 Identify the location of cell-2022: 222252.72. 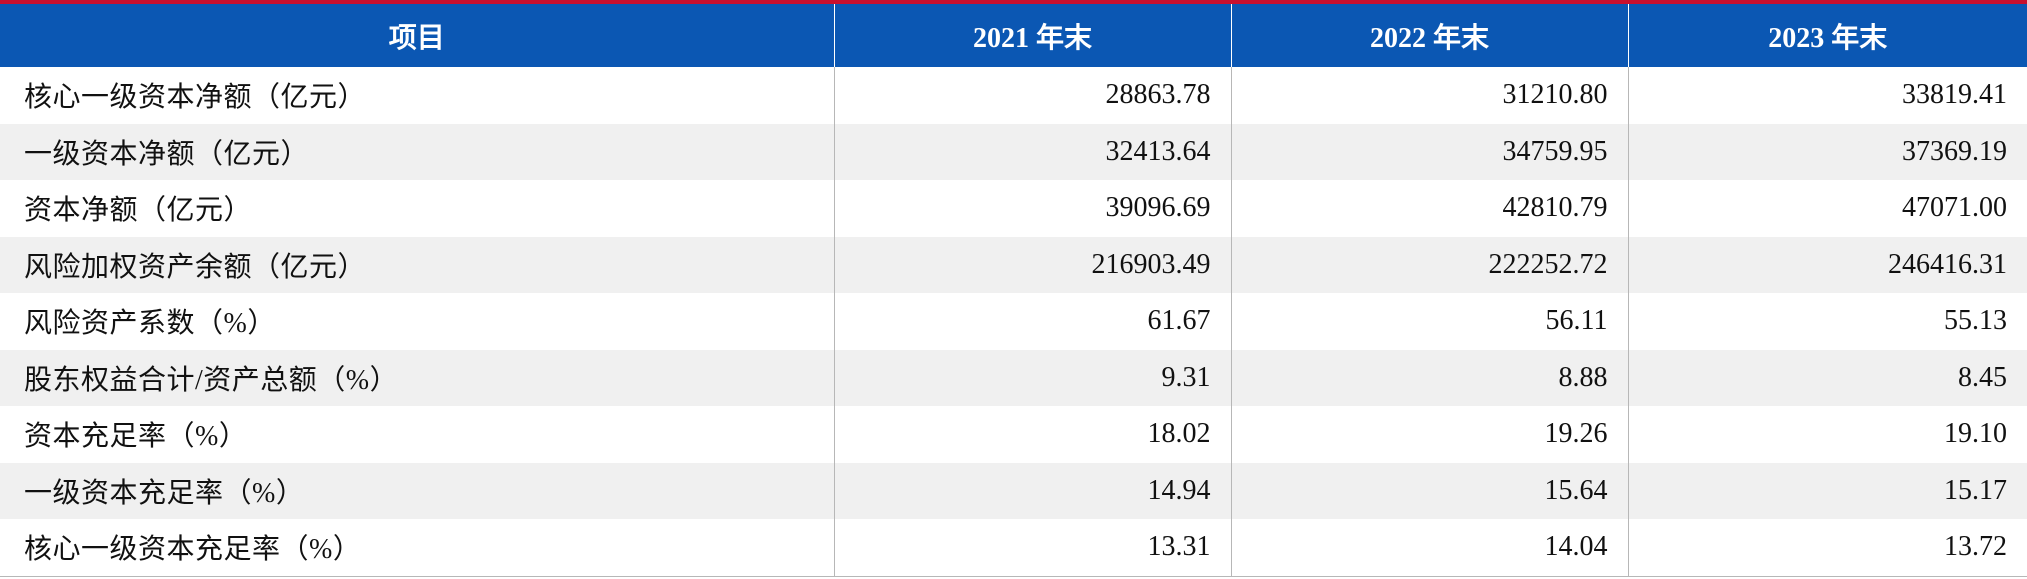
(1429, 264).